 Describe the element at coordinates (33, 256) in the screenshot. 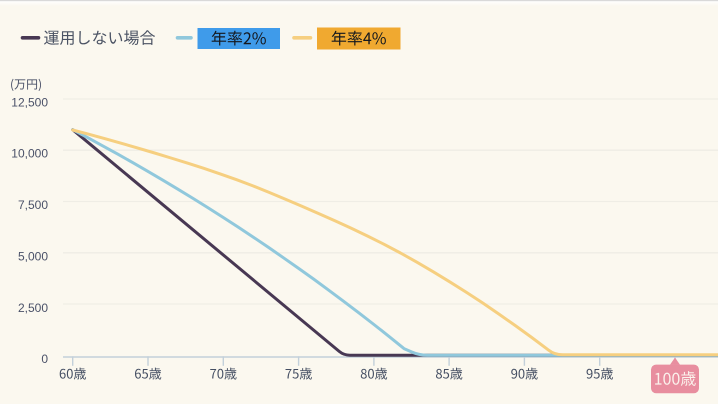

I see `svg-text: 5,000` at that location.